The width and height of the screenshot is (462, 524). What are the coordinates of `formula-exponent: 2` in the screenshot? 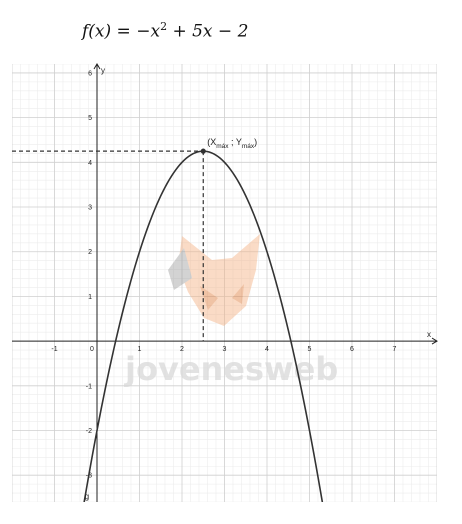 It's located at (164, 26).